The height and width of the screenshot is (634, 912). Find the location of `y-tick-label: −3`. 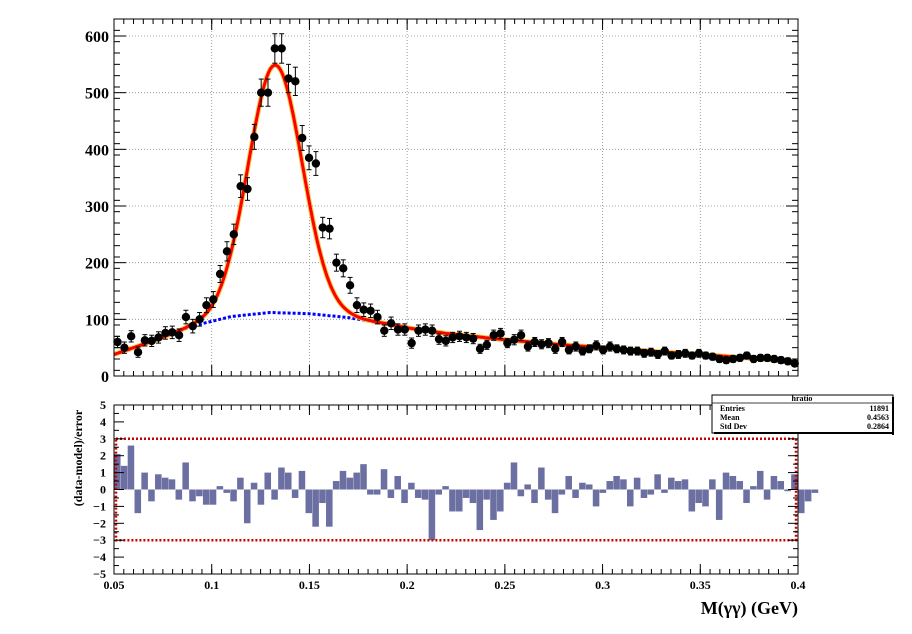

y-tick-label: −3 is located at coordinates (99, 540).